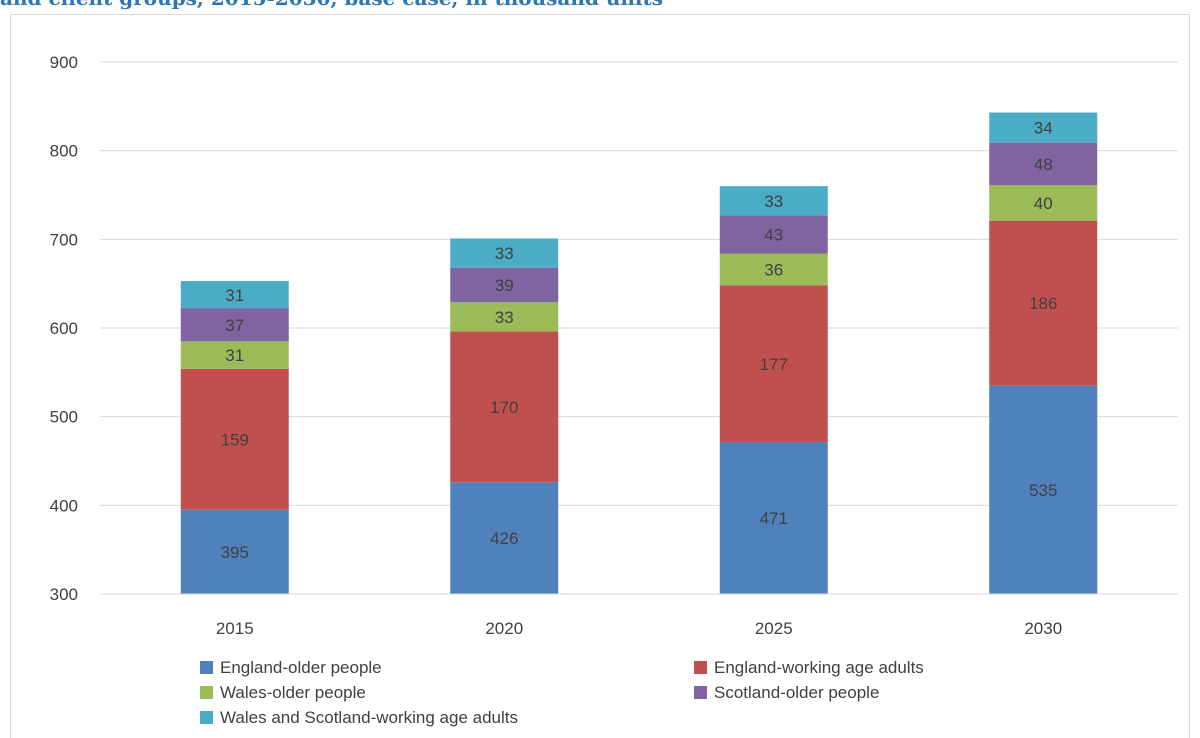 The width and height of the screenshot is (1200, 738). I want to click on x-tick-label: 2020, so click(504, 628).